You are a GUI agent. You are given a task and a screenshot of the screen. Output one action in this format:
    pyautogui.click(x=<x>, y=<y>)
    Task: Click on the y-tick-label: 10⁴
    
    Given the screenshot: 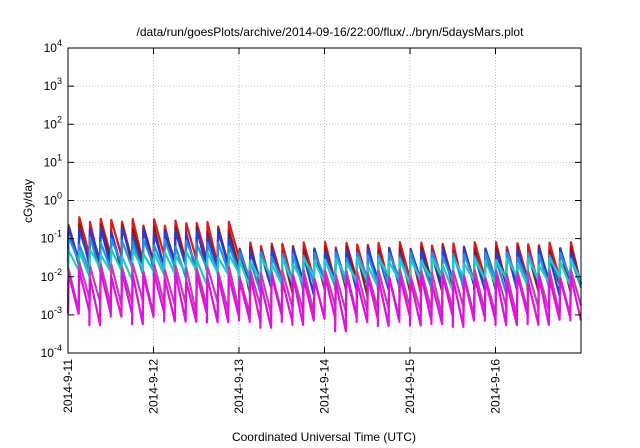 What is the action you would take?
    pyautogui.click(x=53, y=46)
    